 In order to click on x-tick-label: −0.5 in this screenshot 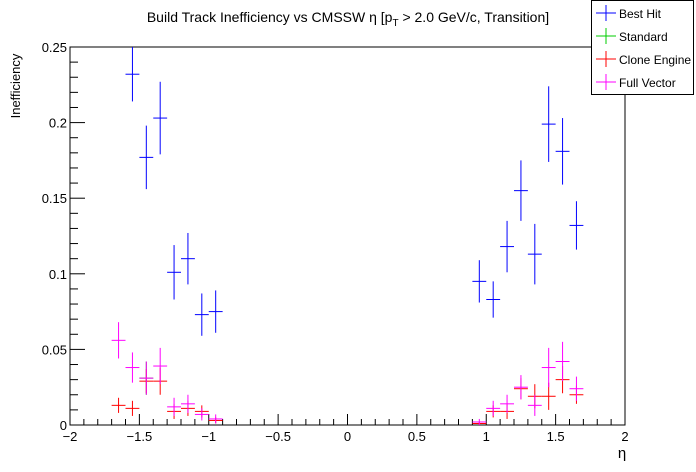, I will do `click(278, 436)`.